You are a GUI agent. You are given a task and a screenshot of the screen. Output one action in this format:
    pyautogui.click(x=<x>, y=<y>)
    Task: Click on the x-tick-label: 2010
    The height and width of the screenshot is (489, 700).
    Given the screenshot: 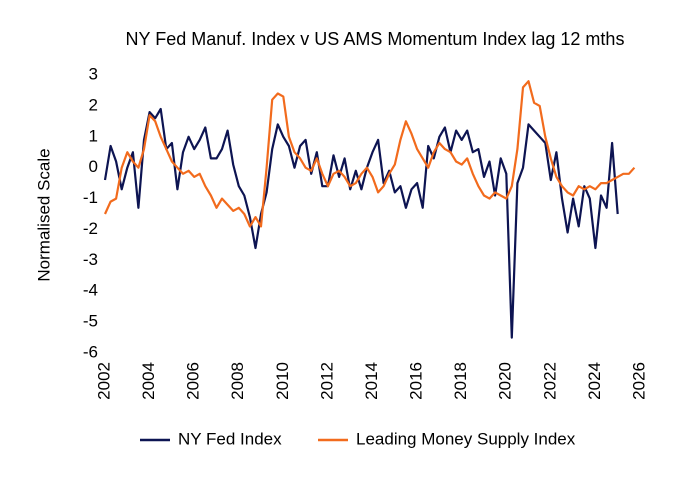 What is the action you would take?
    pyautogui.click(x=282, y=381)
    